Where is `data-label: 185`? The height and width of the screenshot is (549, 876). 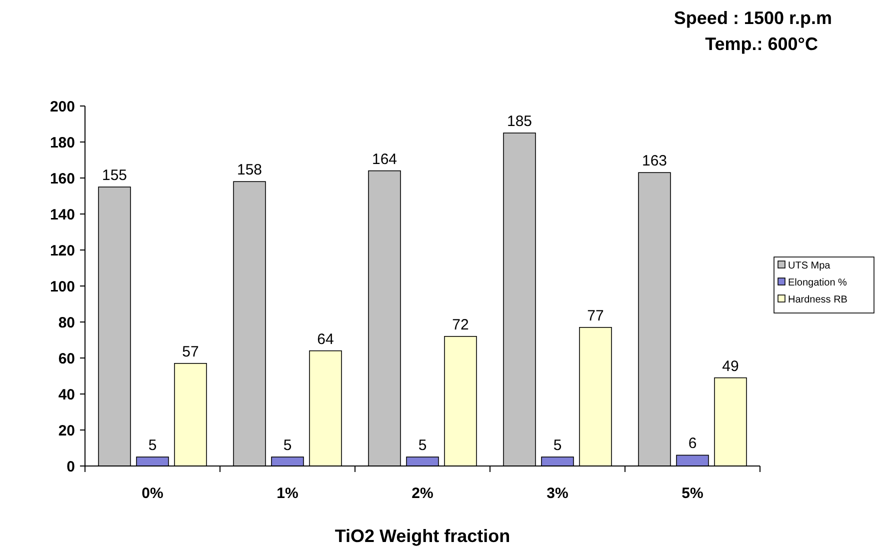
data-label: 185 is located at coordinates (519, 121).